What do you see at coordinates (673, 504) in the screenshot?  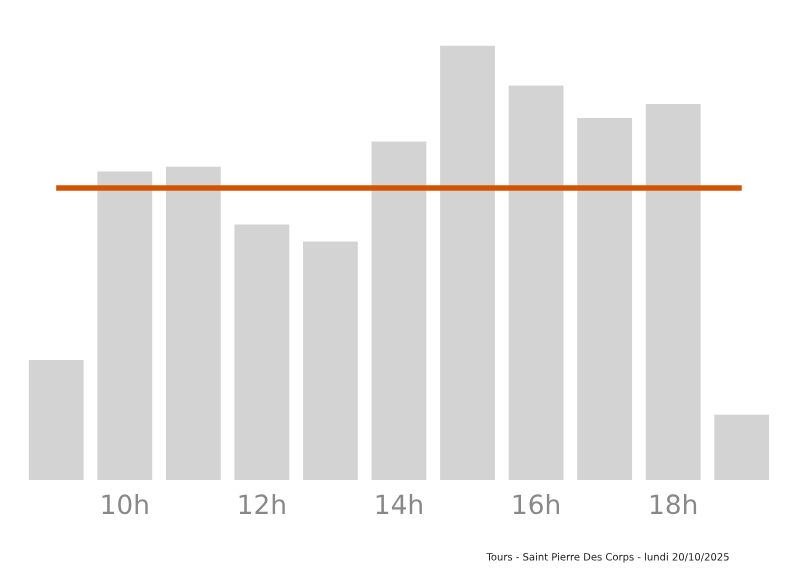 I see `x-tick-label: 18h` at bounding box center [673, 504].